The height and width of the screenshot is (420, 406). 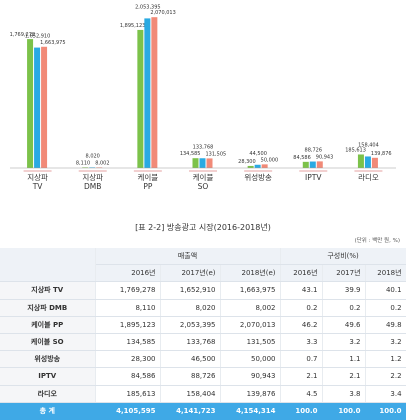 I want to click on table-cell: 4,105,595, so click(x=128, y=411).